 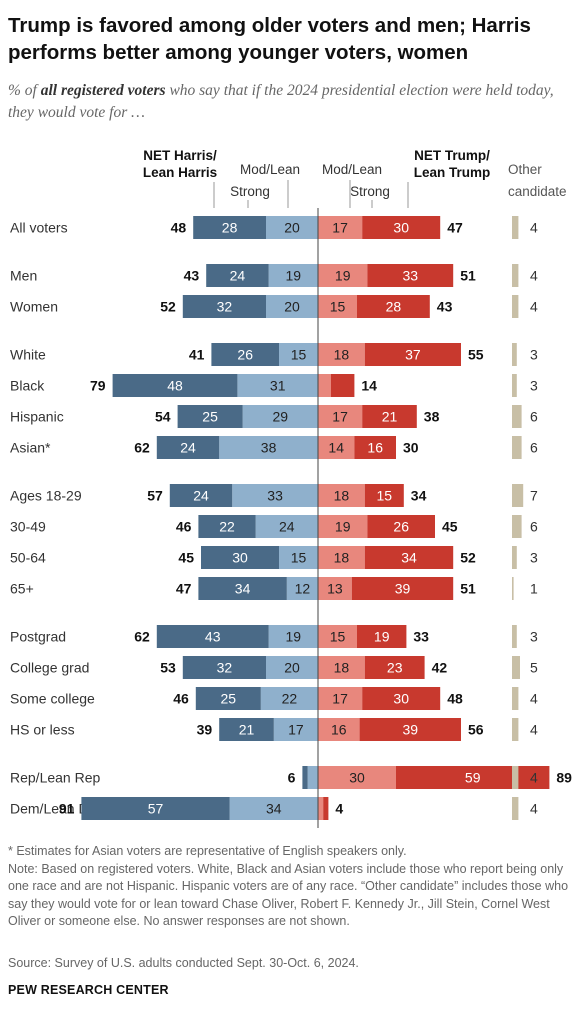 I want to click on label-harris-net: 43, so click(x=192, y=276).